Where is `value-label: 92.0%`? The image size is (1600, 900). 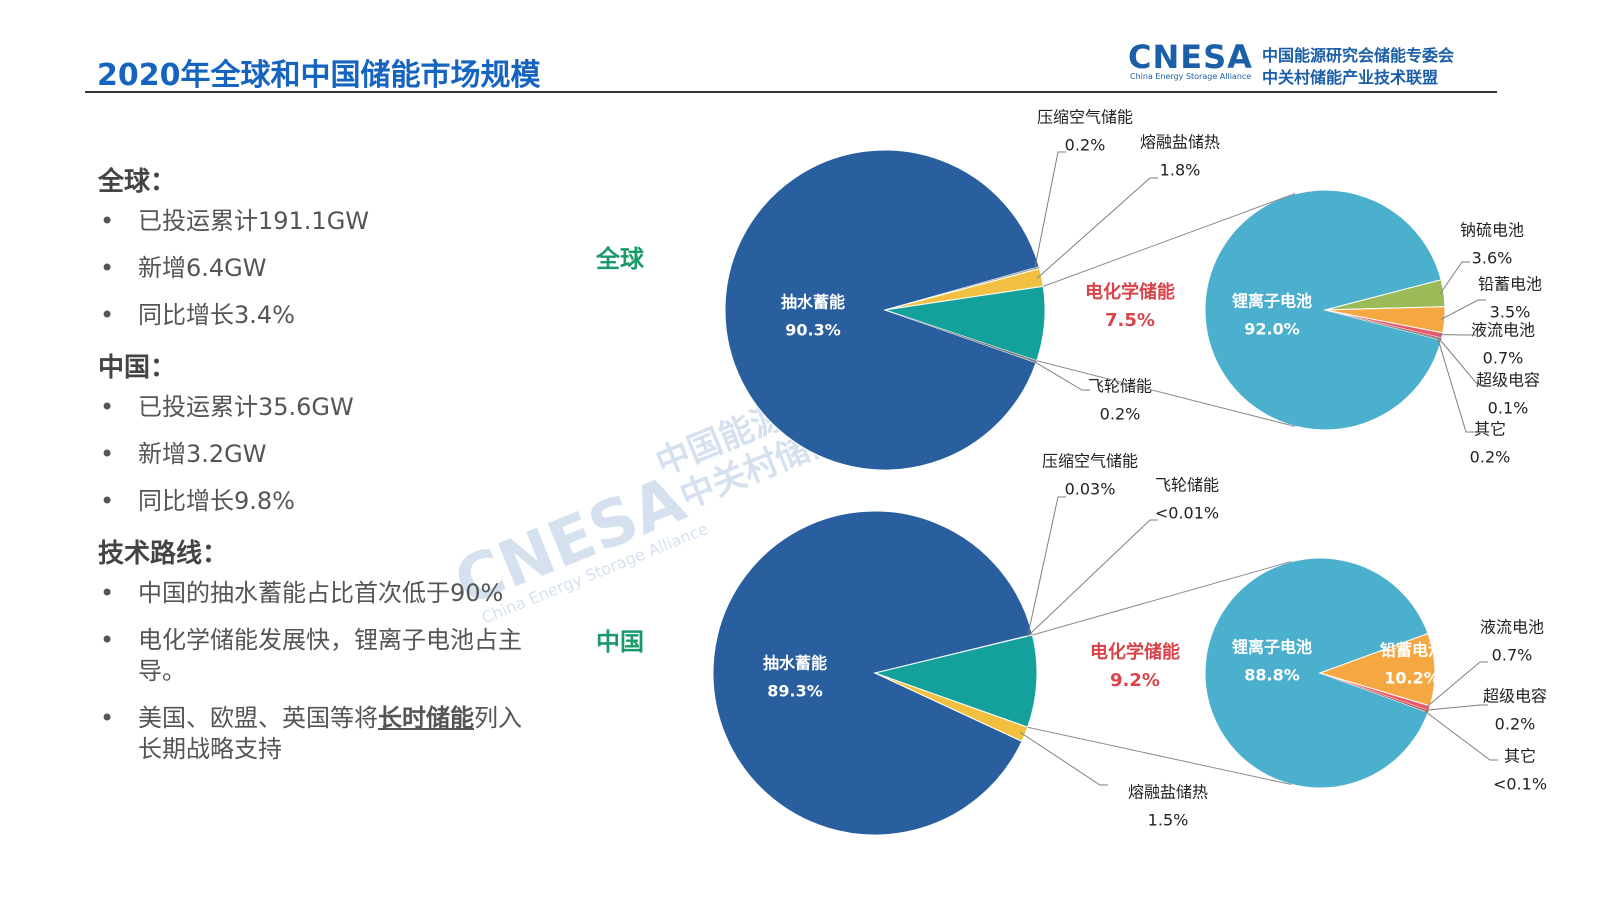
value-label: 92.0% is located at coordinates (1272, 329).